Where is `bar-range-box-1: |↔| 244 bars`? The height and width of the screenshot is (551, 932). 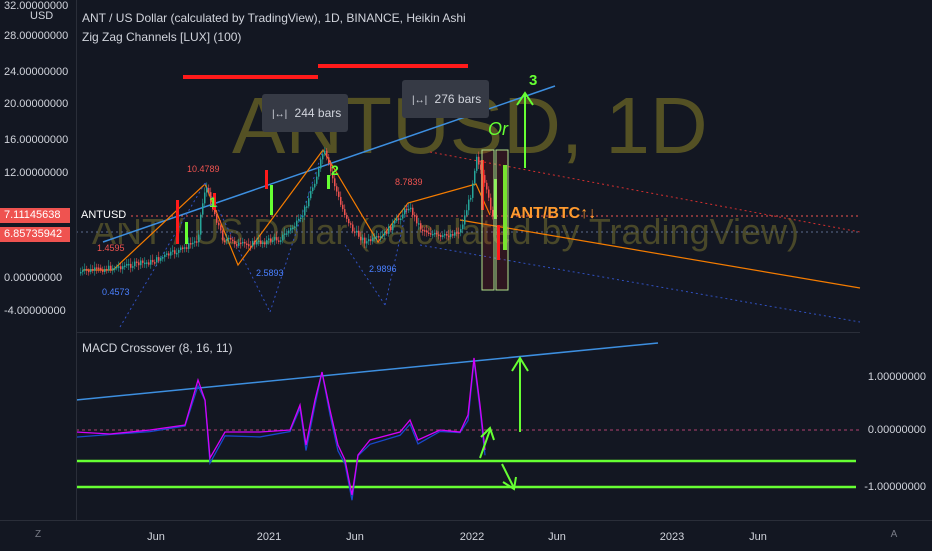 bar-range-box-1: |↔| 244 bars is located at coordinates (305, 113).